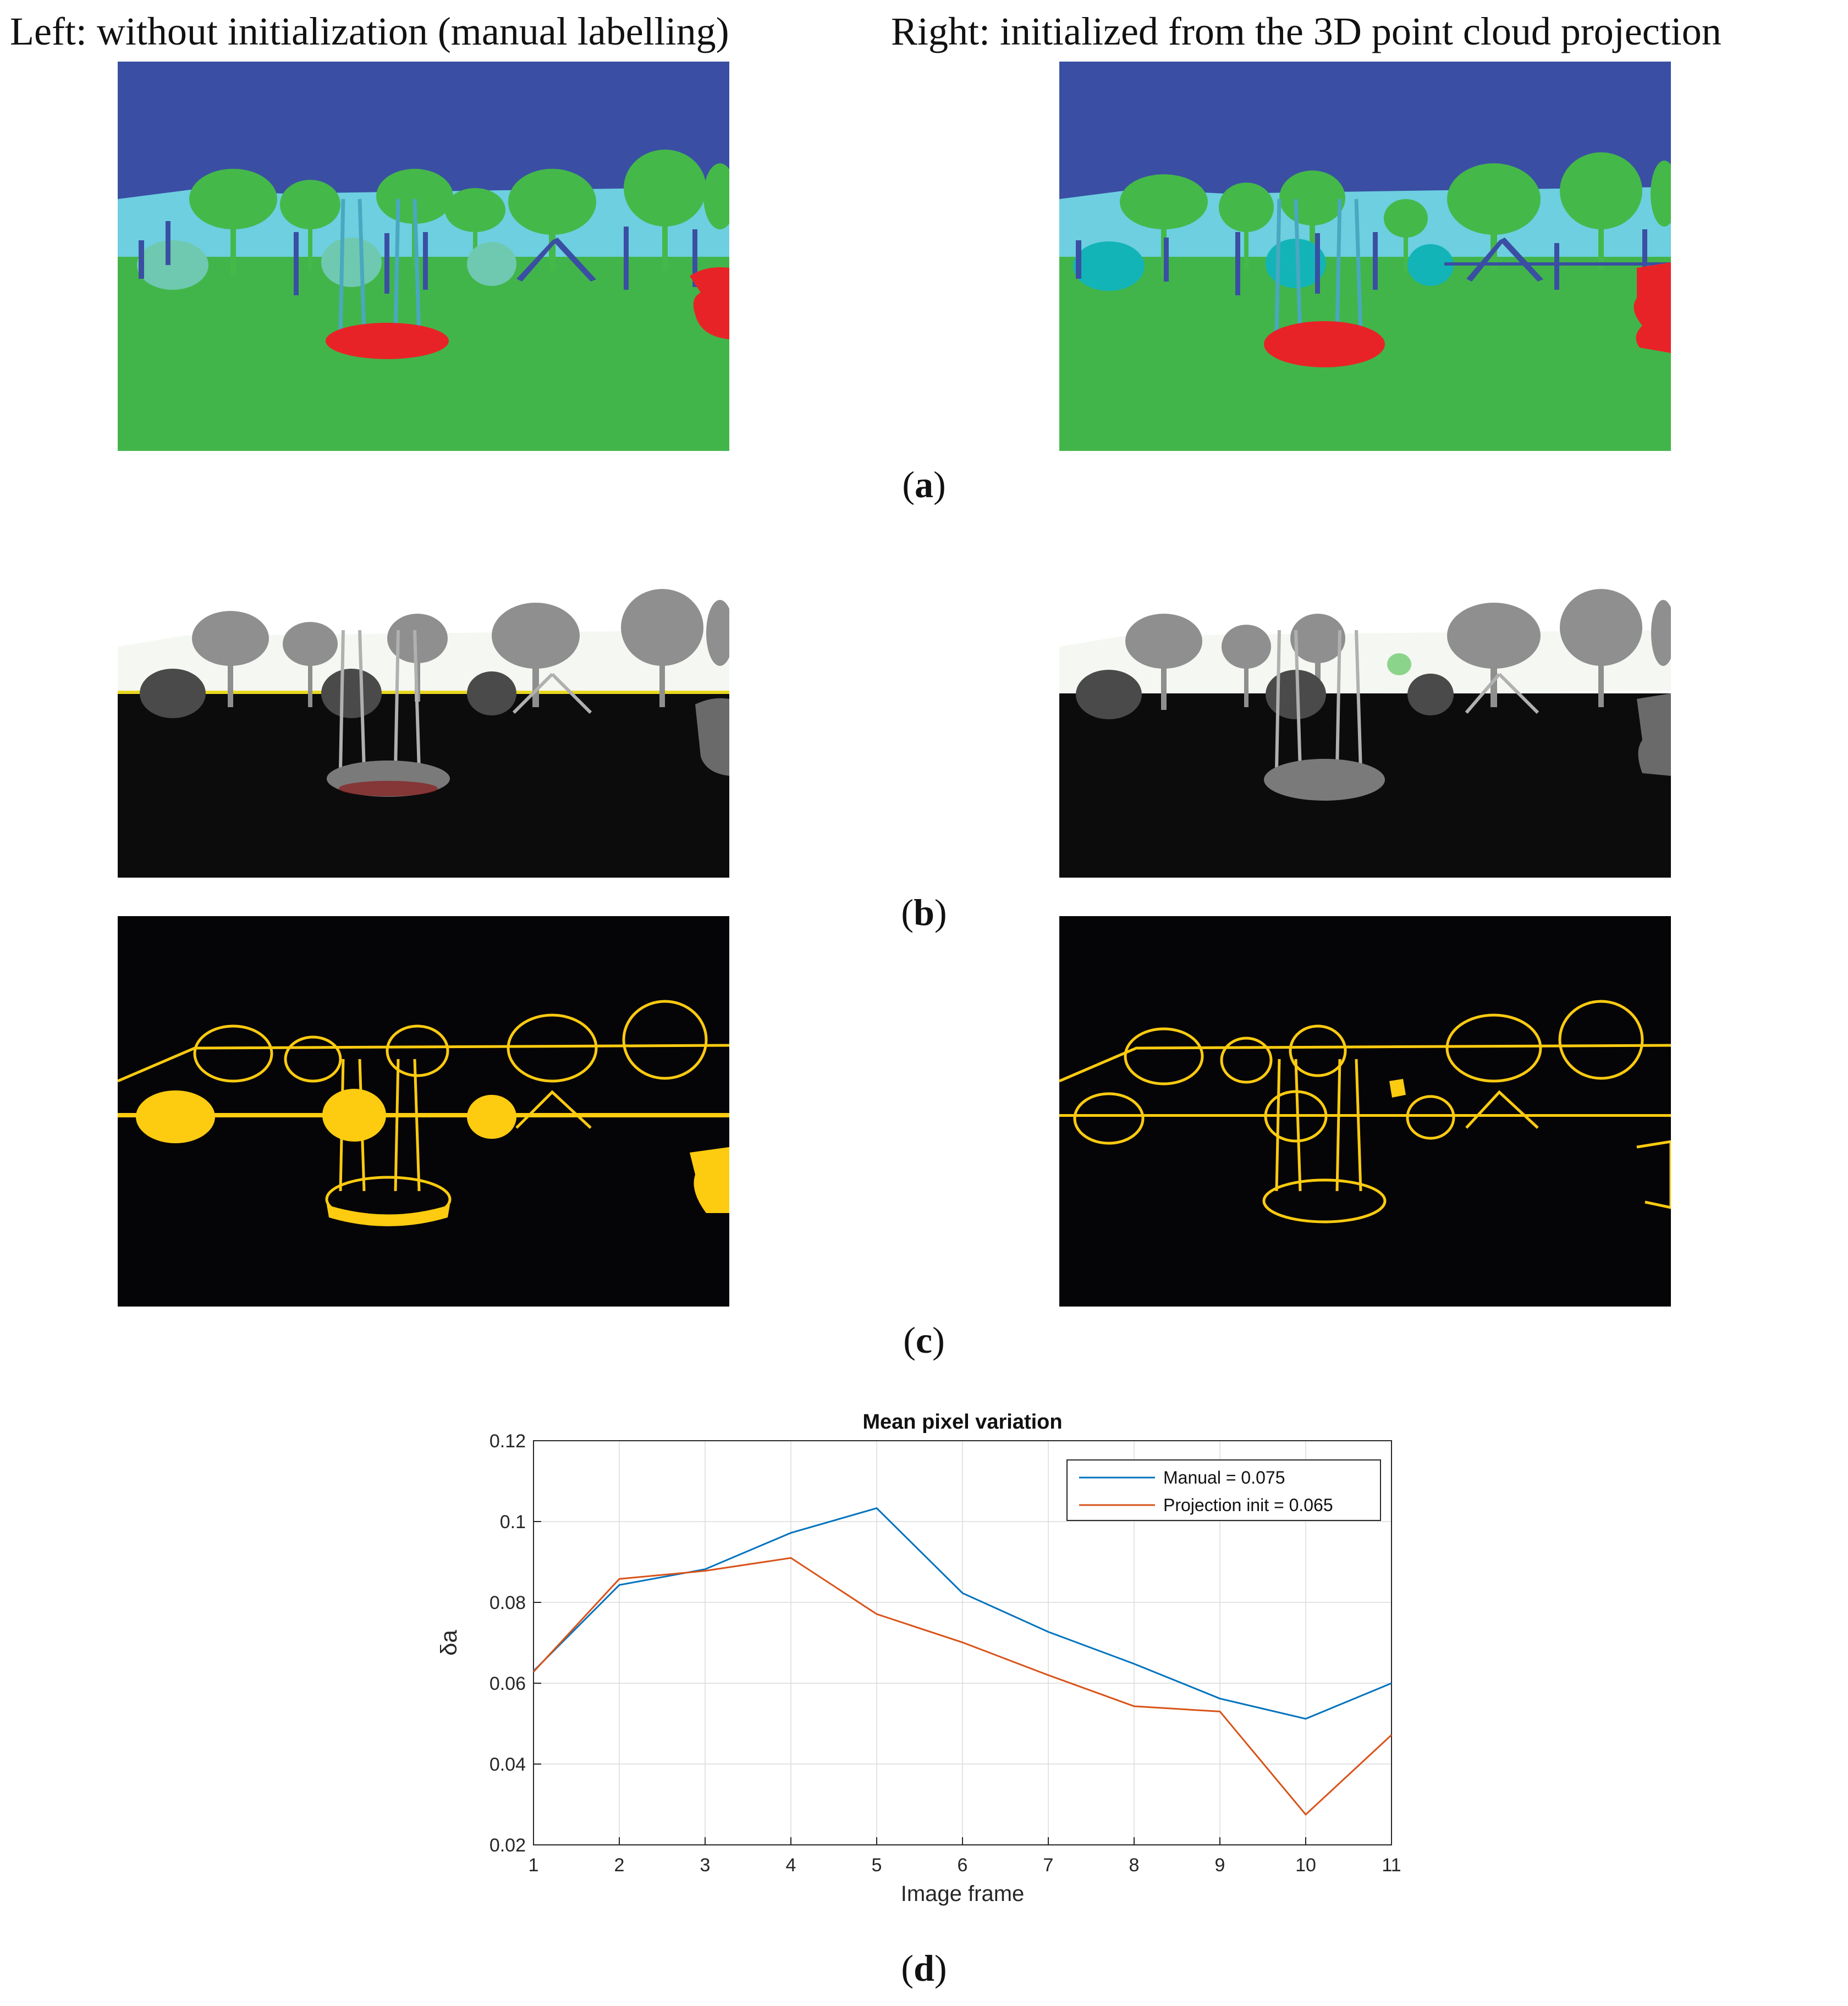  What do you see at coordinates (924, 1340) in the screenshot?
I see `subfigure-label-c: (c)` at bounding box center [924, 1340].